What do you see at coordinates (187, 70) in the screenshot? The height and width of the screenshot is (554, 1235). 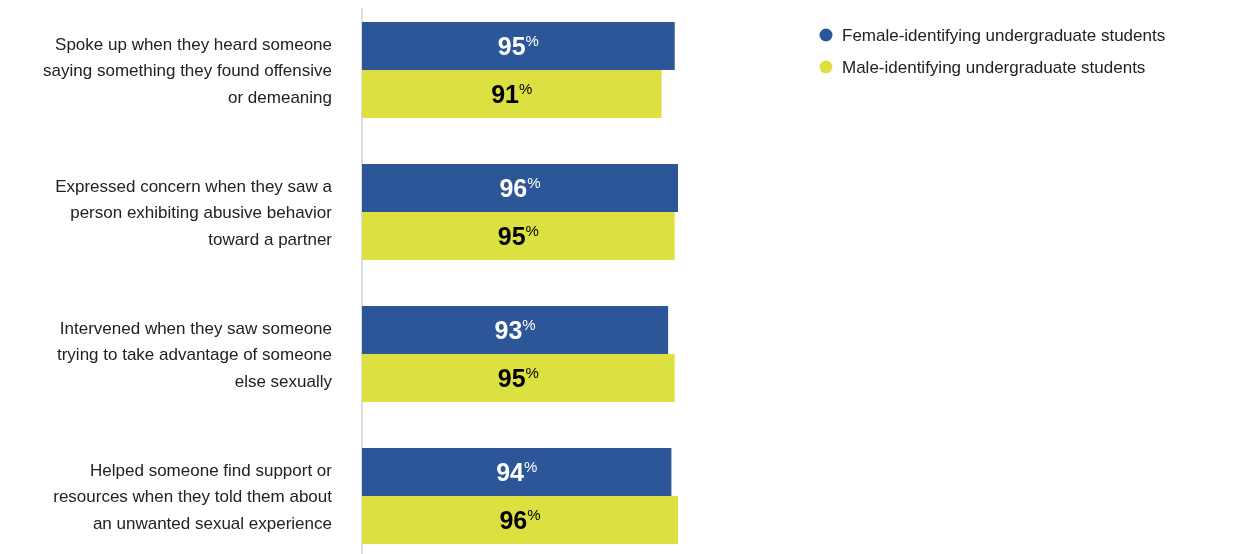 I see `y-tick-label: Spoke up when they heard someone saying something they found offensive or demeaning` at bounding box center [187, 70].